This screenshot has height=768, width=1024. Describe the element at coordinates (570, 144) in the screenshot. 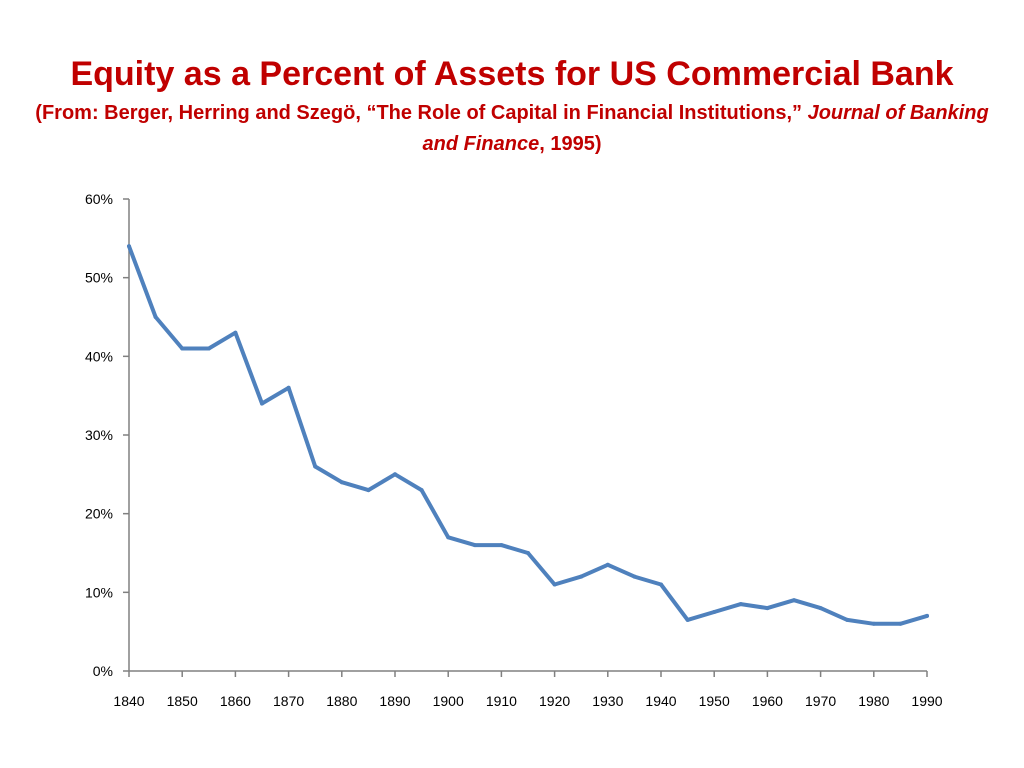

I see `subtitle-year: , 1995)` at that location.